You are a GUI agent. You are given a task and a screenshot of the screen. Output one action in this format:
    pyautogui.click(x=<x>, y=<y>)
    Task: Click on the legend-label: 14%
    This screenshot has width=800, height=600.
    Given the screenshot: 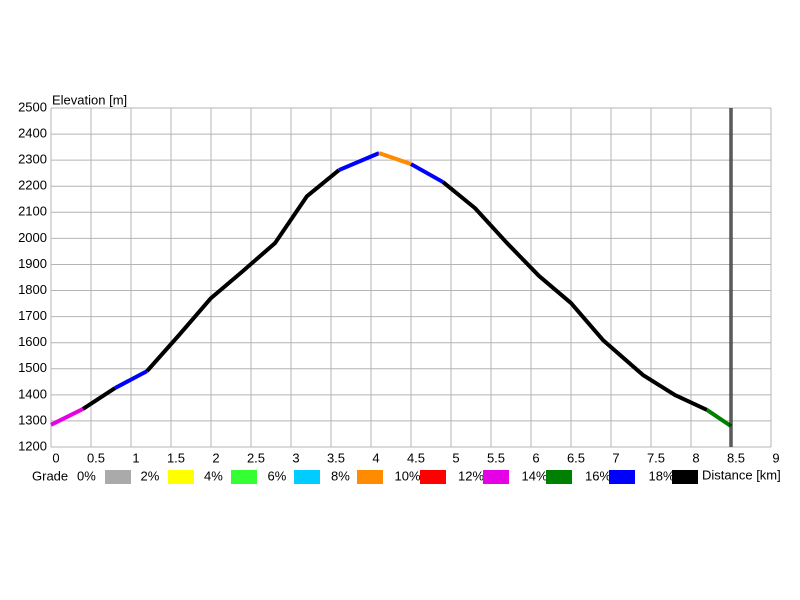 What is the action you would take?
    pyautogui.click(x=535, y=475)
    